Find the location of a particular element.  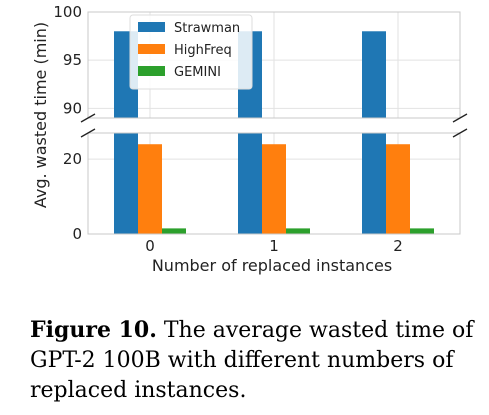

legend: Strawman HighFreq GEMINI is located at coordinates (191, 52).